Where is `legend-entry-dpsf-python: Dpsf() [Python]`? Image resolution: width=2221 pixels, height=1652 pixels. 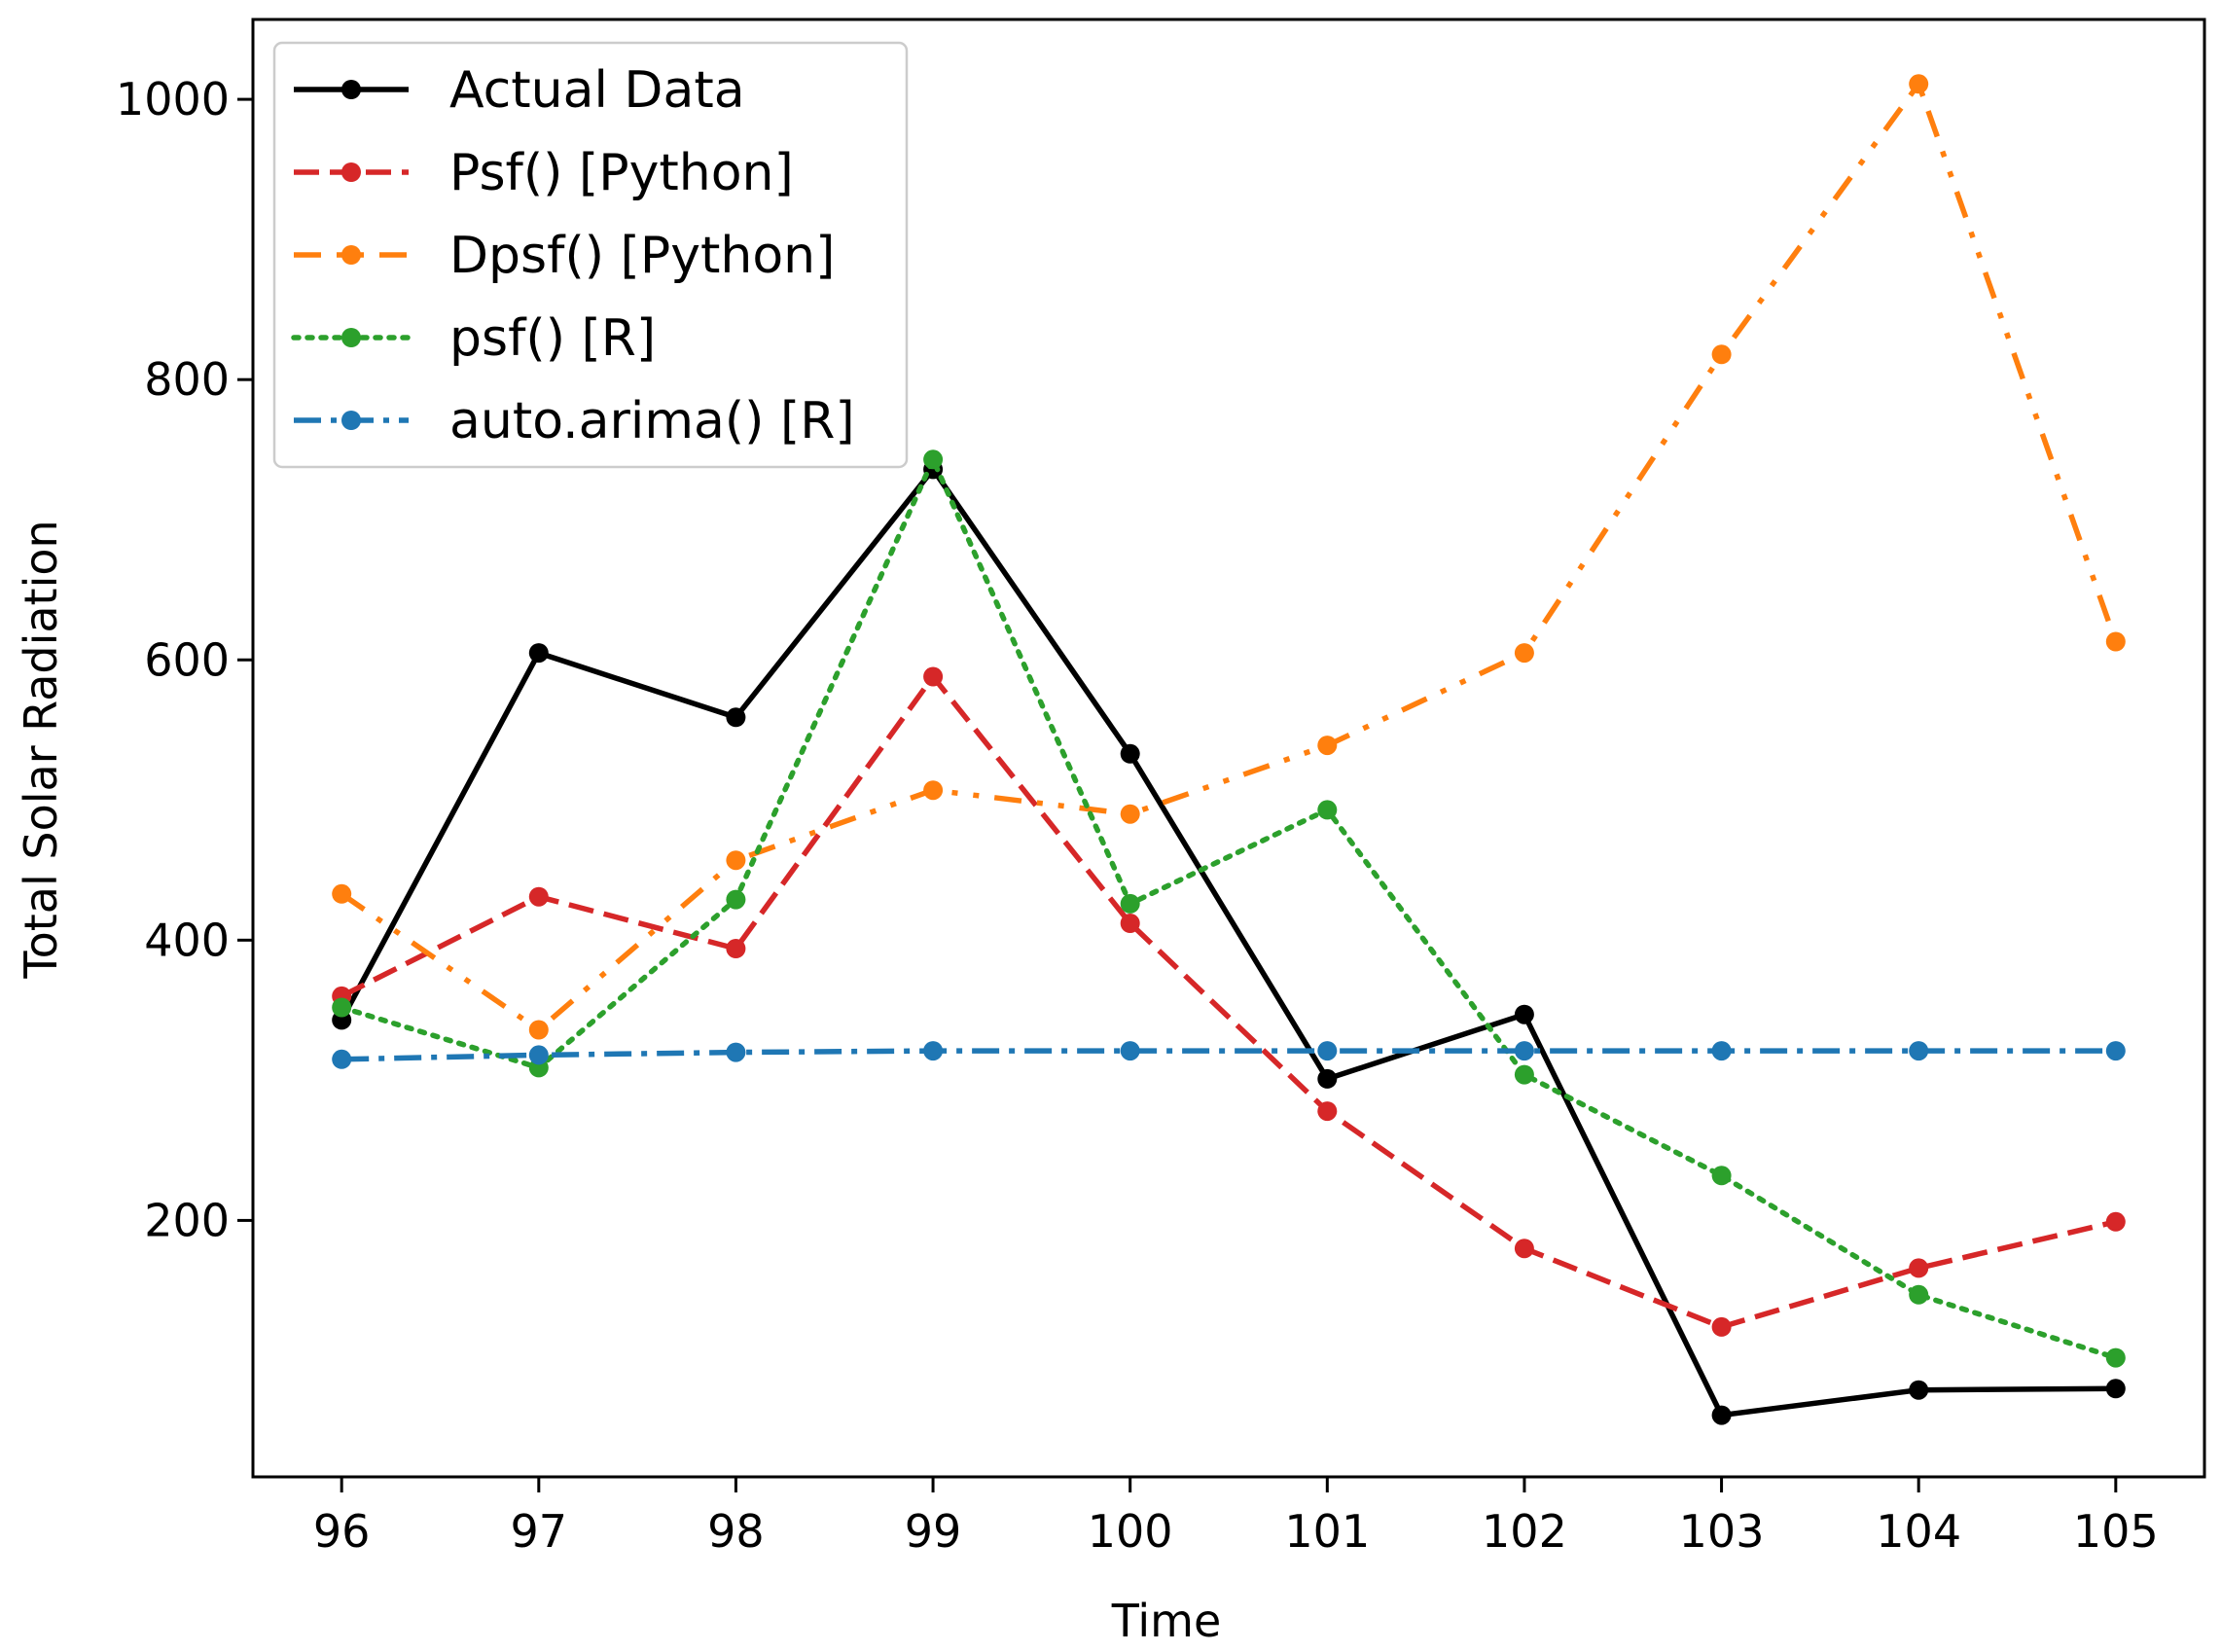 legend-entry-dpsf-python: Dpsf() [Python] is located at coordinates (564, 256).